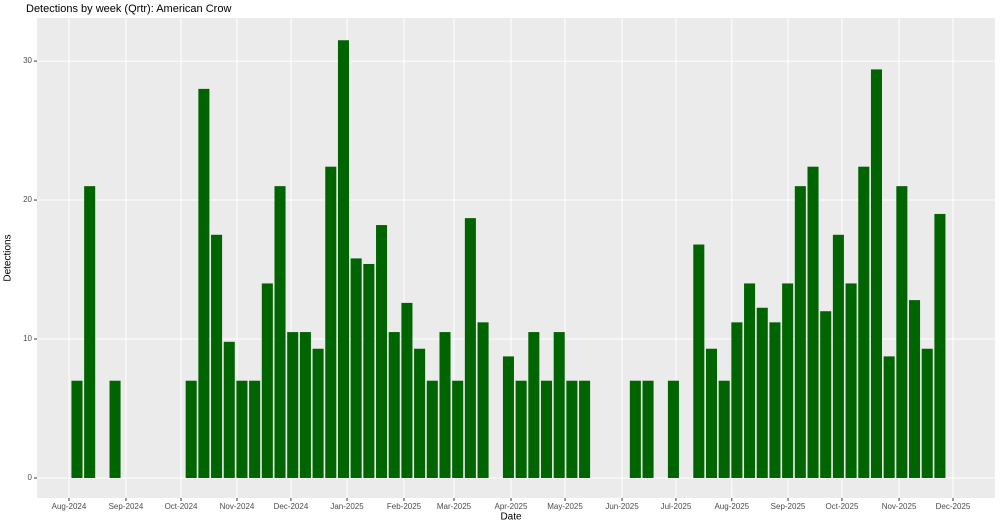 This screenshot has height=526, width=1000. Describe the element at coordinates (27, 338) in the screenshot. I see `y-tick-label: 10` at that location.